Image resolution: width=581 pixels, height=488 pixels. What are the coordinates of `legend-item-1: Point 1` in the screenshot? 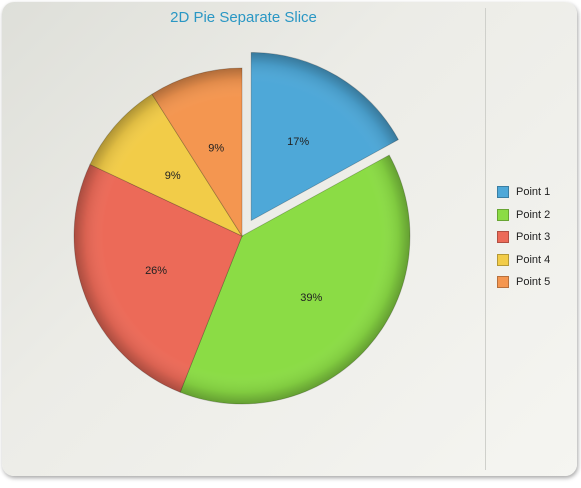 It's located at (523, 192).